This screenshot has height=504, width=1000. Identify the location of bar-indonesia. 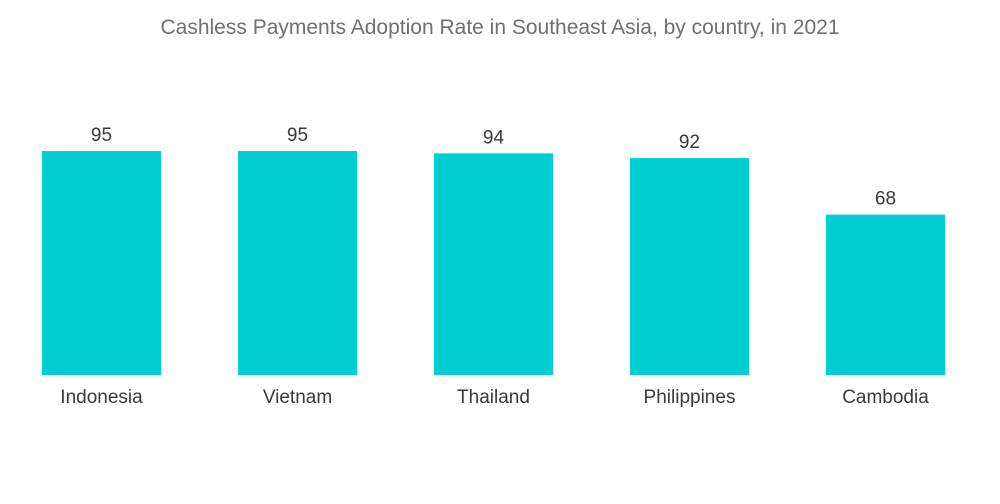
(101, 263).